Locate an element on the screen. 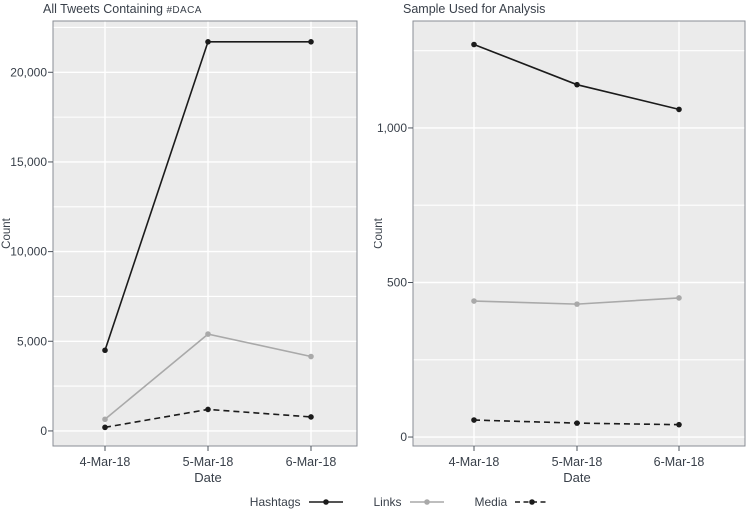 Image resolution: width=748 pixels, height=515 pixels. y-axis: 0 5,000 10,000 15,000 20,000 is located at coordinates (31, 251).